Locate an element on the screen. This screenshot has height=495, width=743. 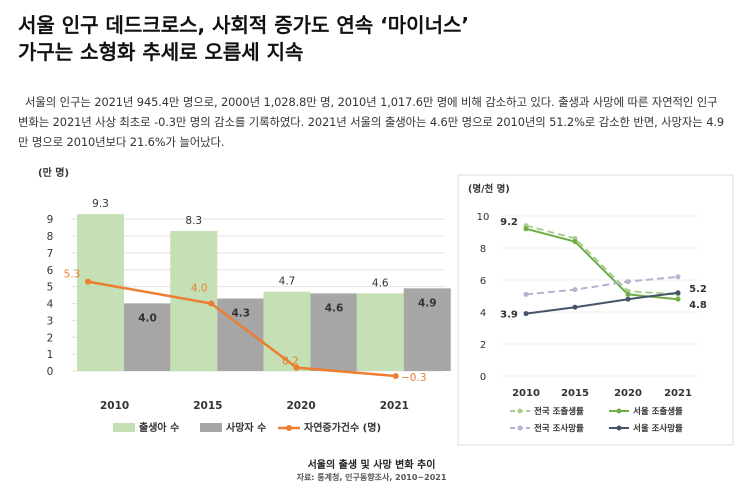
natural-increase-label: 0.2 is located at coordinates (290, 362).